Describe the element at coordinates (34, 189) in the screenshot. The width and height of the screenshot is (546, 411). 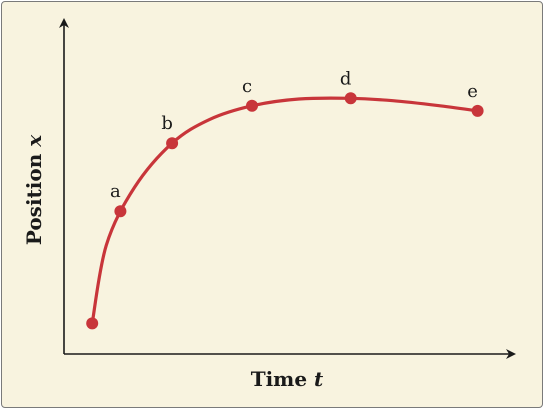
I see `y-axis-label: Position x` at that location.